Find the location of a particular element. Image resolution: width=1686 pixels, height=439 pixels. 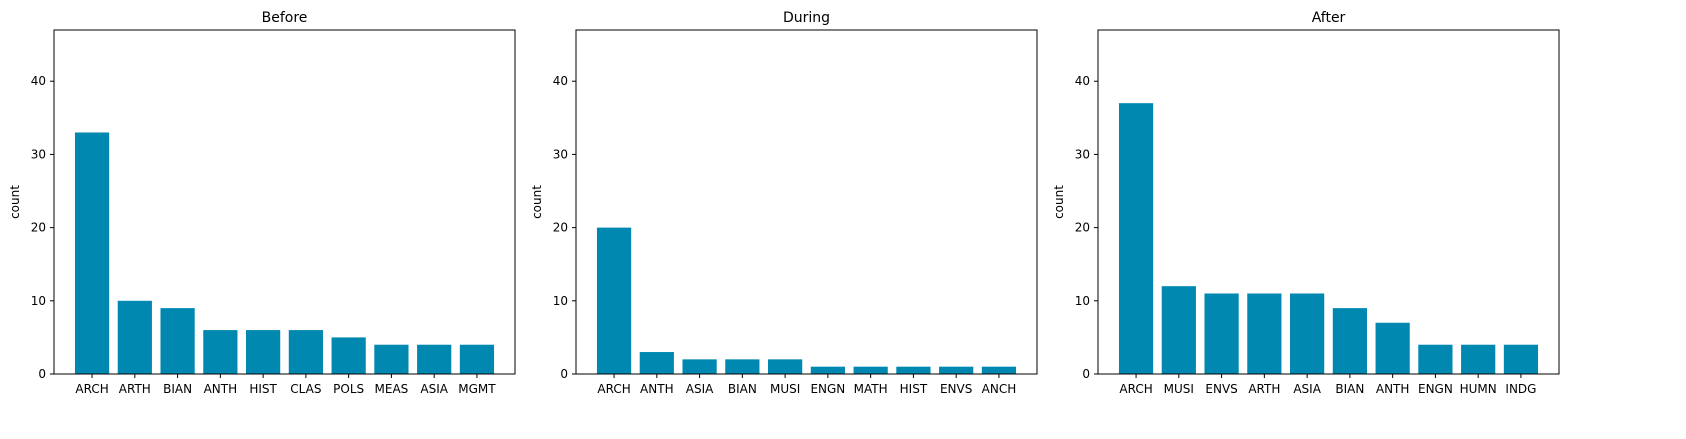

x-tick-label: ANCH is located at coordinates (999, 389).